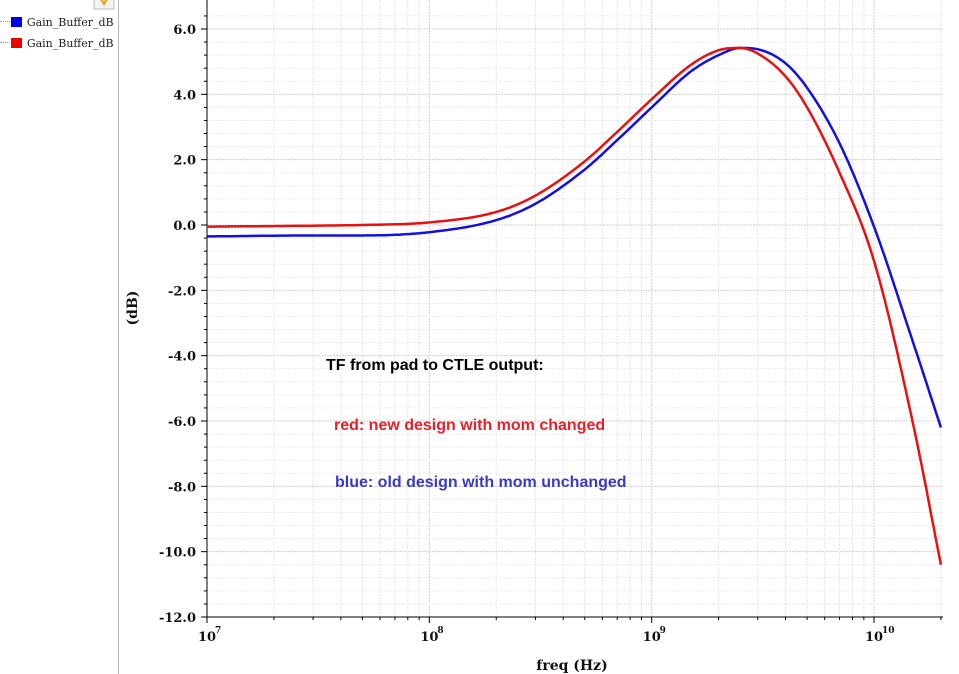 This screenshot has width=959, height=674. Describe the element at coordinates (182, 487) in the screenshot. I see `y-tick-label: -8.0` at that location.